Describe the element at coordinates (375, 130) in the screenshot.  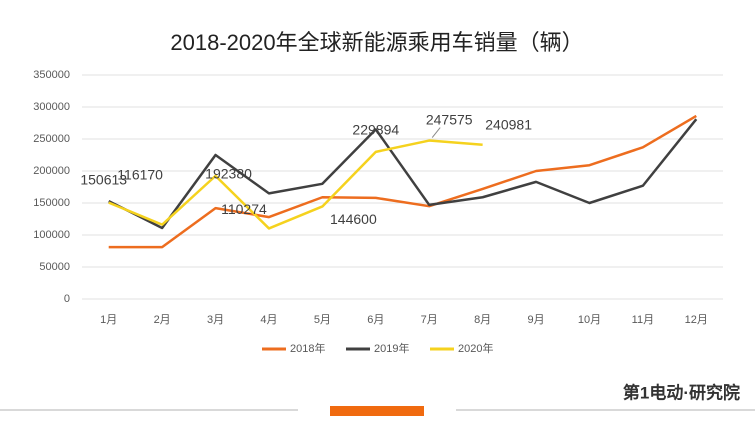
I see `data-label: 229894` at that location.